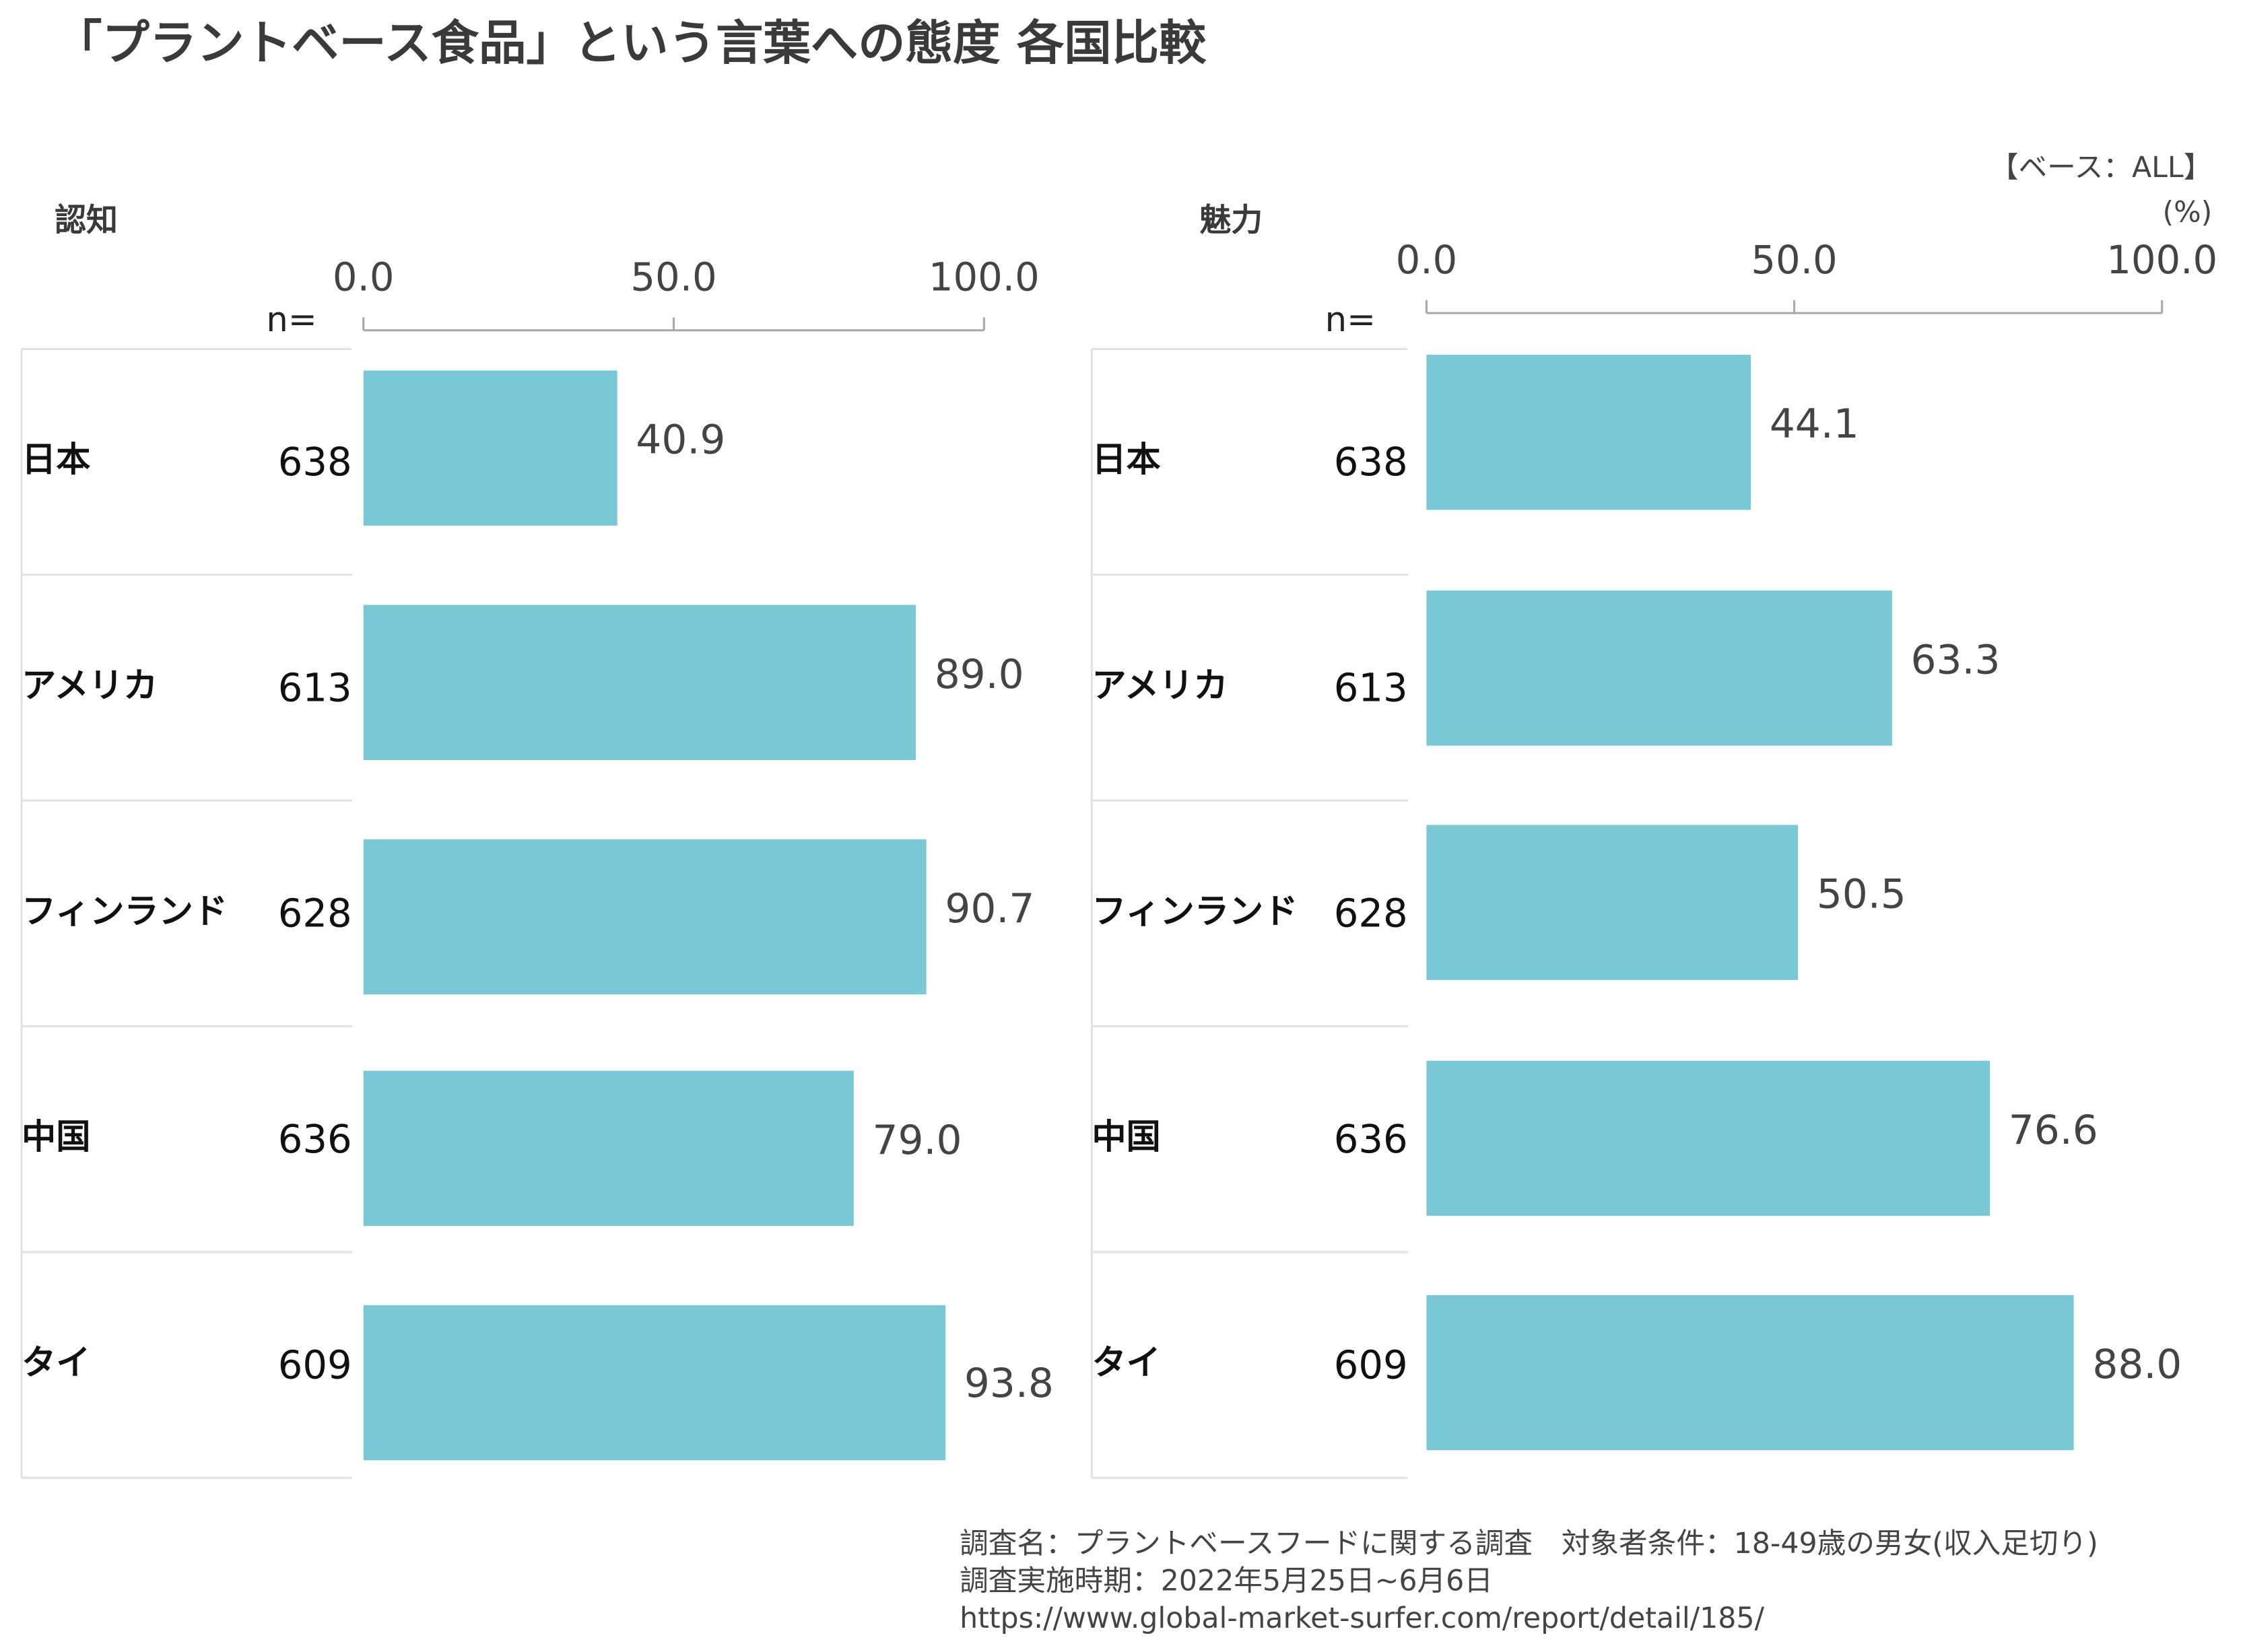 This screenshot has height=1652, width=2241. What do you see at coordinates (1231, 220) in the screenshot?
I see `chart-title: 魅力` at bounding box center [1231, 220].